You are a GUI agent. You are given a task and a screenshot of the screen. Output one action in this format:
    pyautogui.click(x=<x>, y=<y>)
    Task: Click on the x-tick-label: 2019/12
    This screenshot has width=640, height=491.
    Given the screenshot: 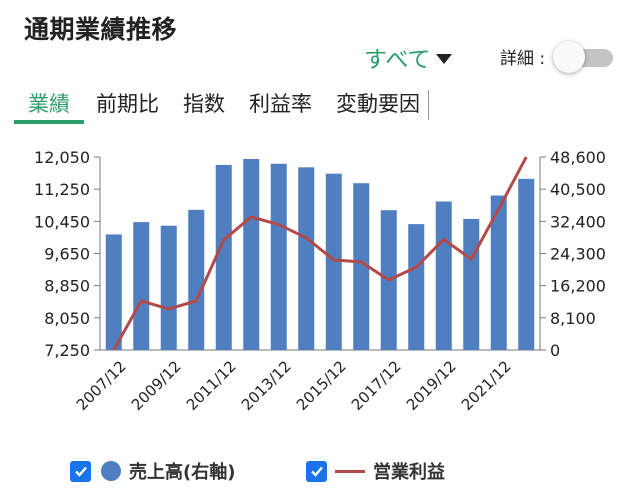 What is the action you would take?
    pyautogui.click(x=431, y=385)
    